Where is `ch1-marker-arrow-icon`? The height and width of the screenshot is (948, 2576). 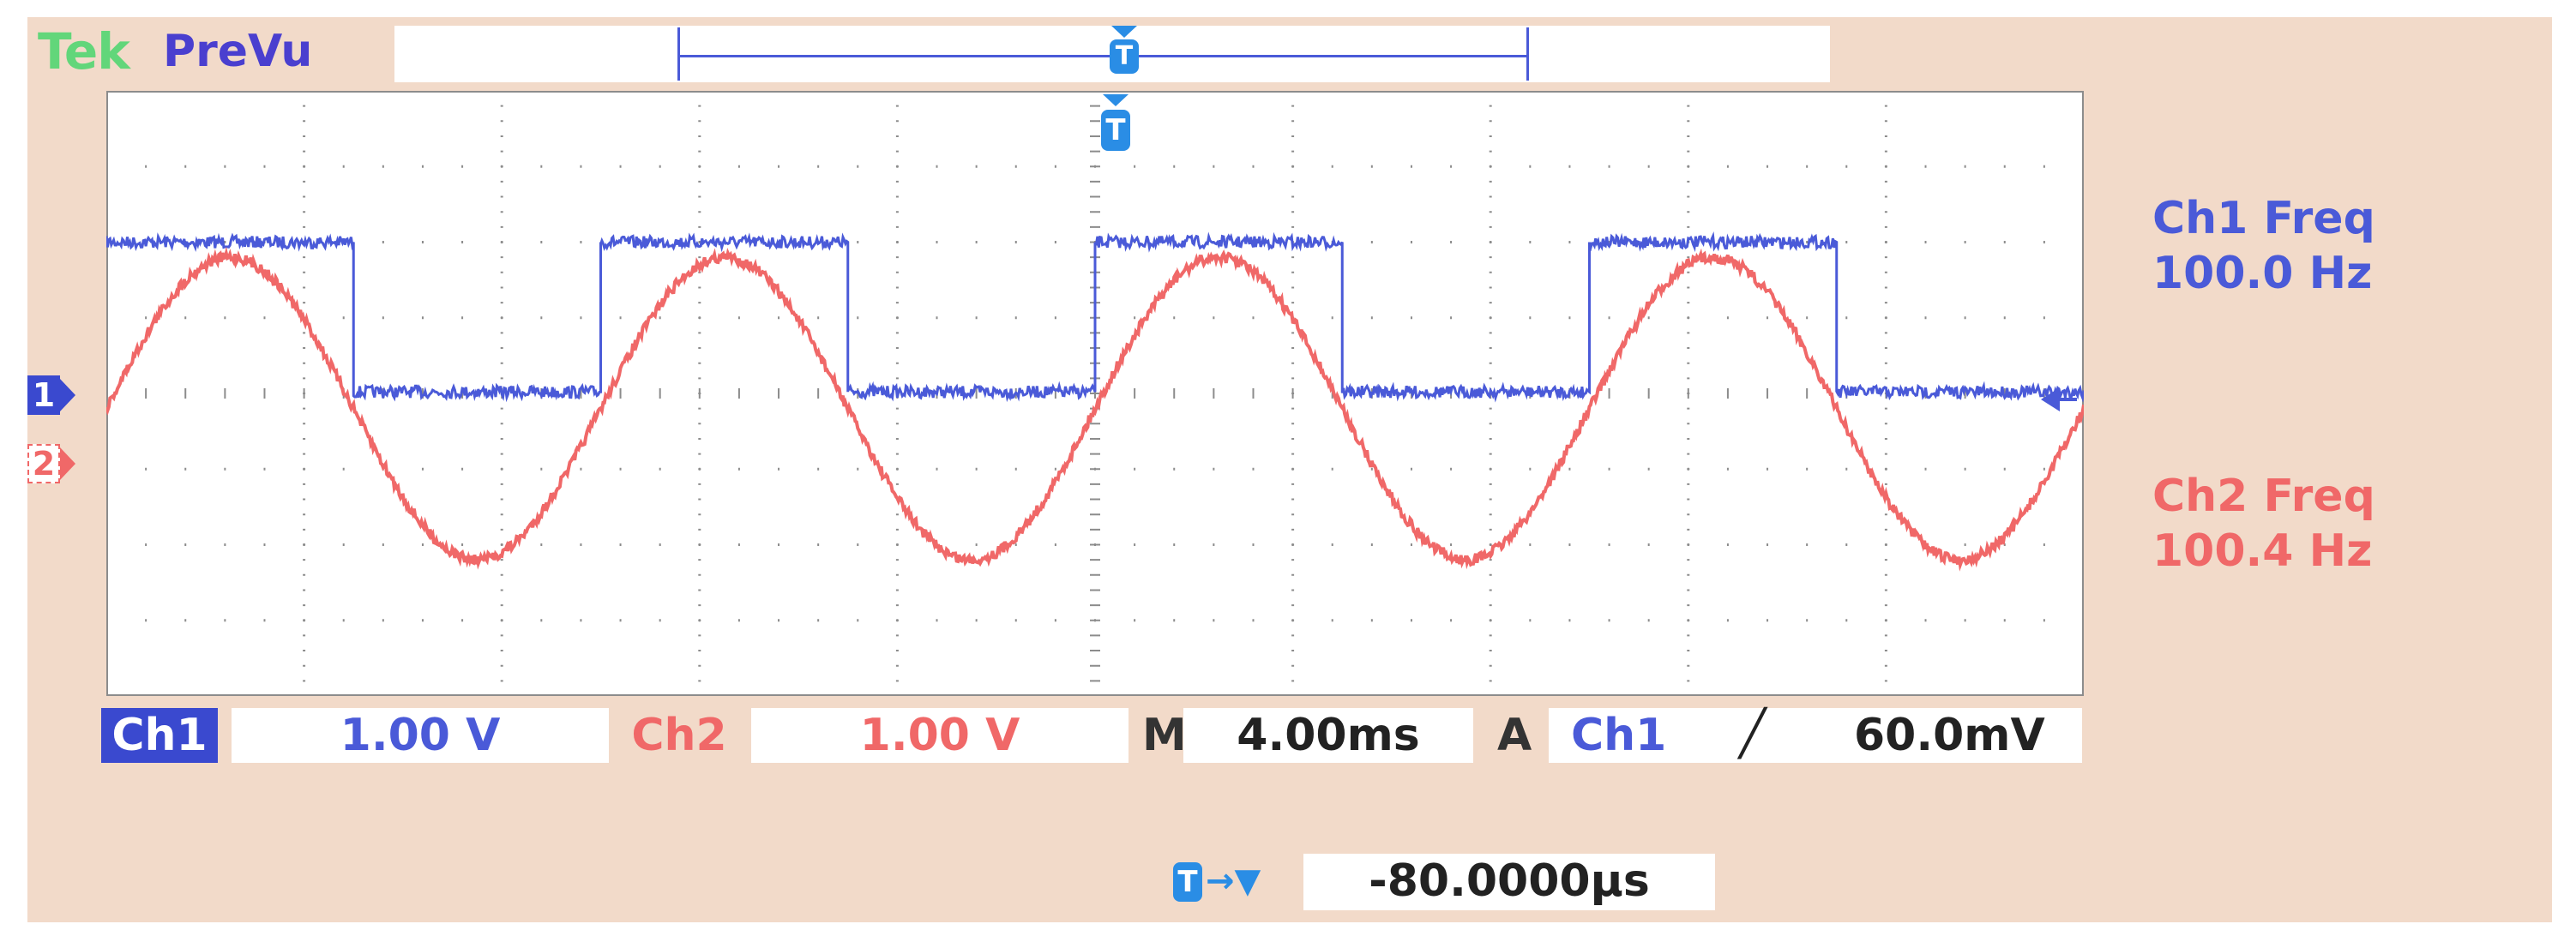 ch1-marker-arrow-icon is located at coordinates (67, 395).